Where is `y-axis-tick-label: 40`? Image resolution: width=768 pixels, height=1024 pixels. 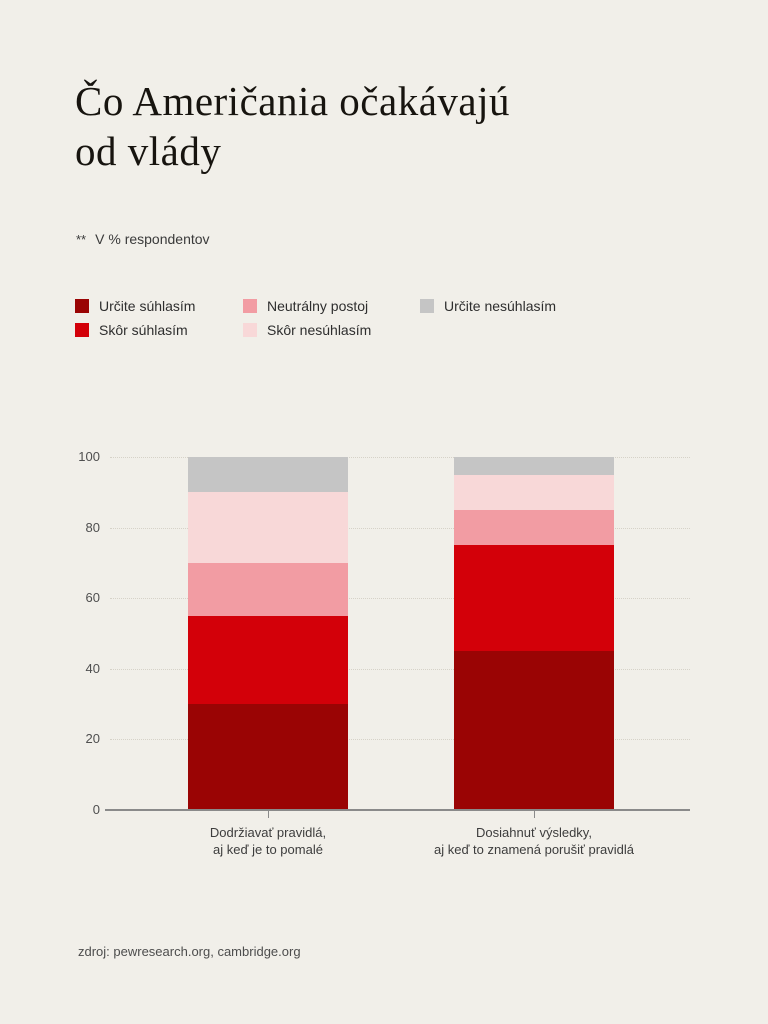
y-axis-tick-label: 40 is located at coordinates (92, 668).